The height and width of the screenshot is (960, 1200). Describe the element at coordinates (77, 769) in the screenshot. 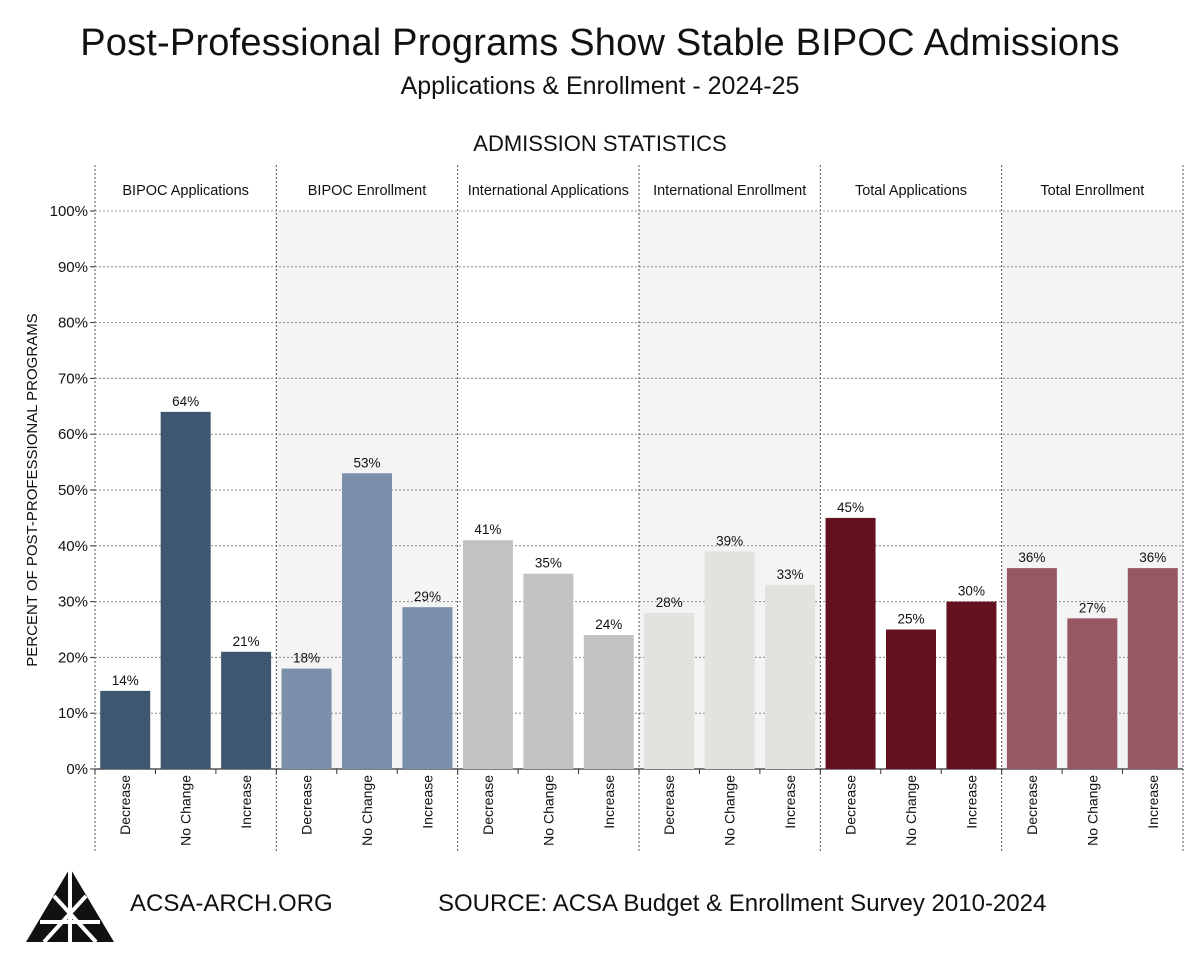

I see `y-tick-label: 0%` at that location.